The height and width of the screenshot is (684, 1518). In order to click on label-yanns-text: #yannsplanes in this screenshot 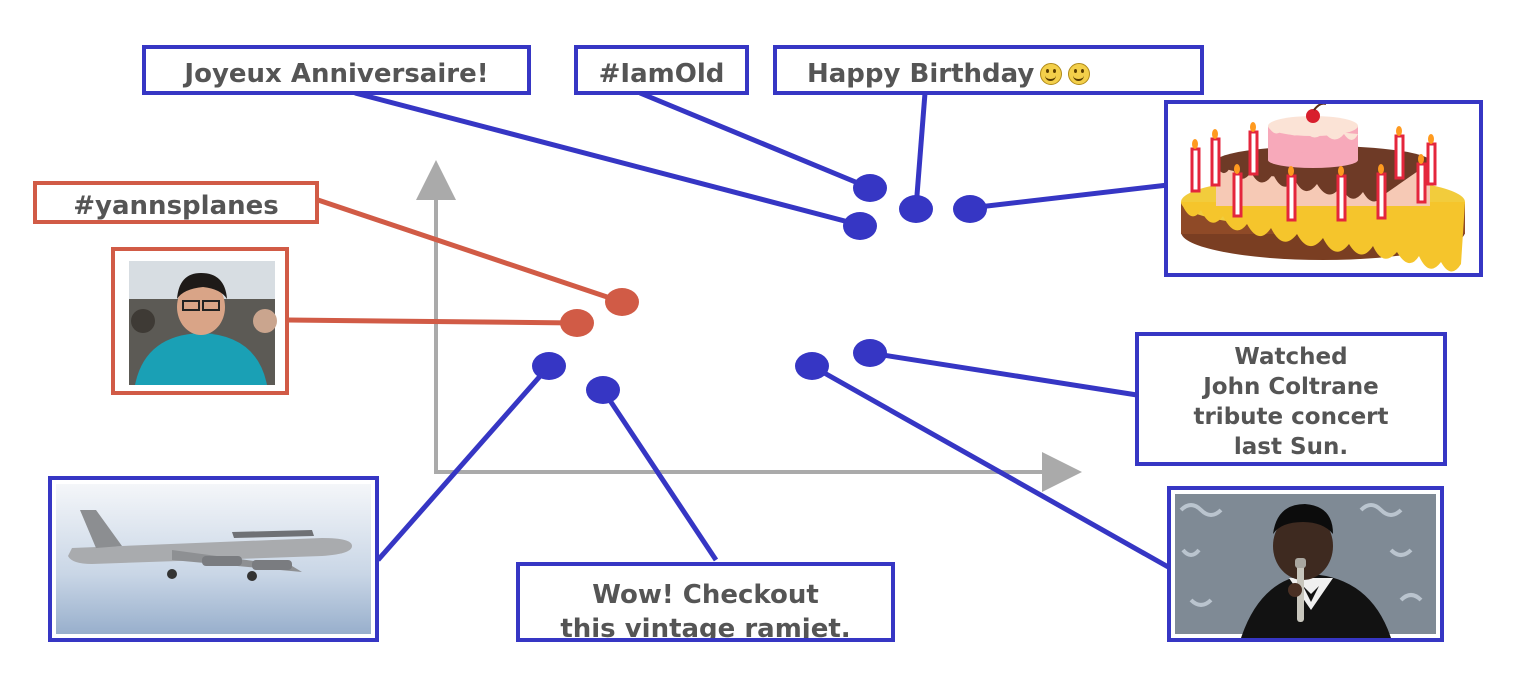, I will do `click(176, 205)`.